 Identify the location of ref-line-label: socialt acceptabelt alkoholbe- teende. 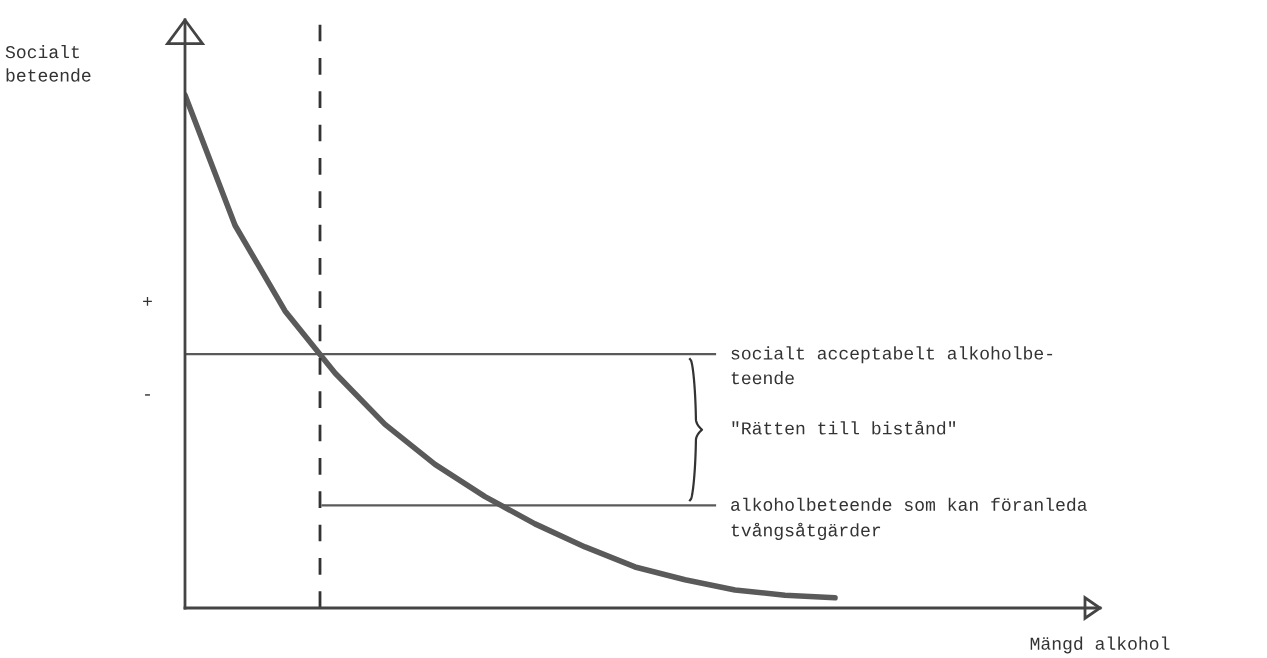
(892, 365).